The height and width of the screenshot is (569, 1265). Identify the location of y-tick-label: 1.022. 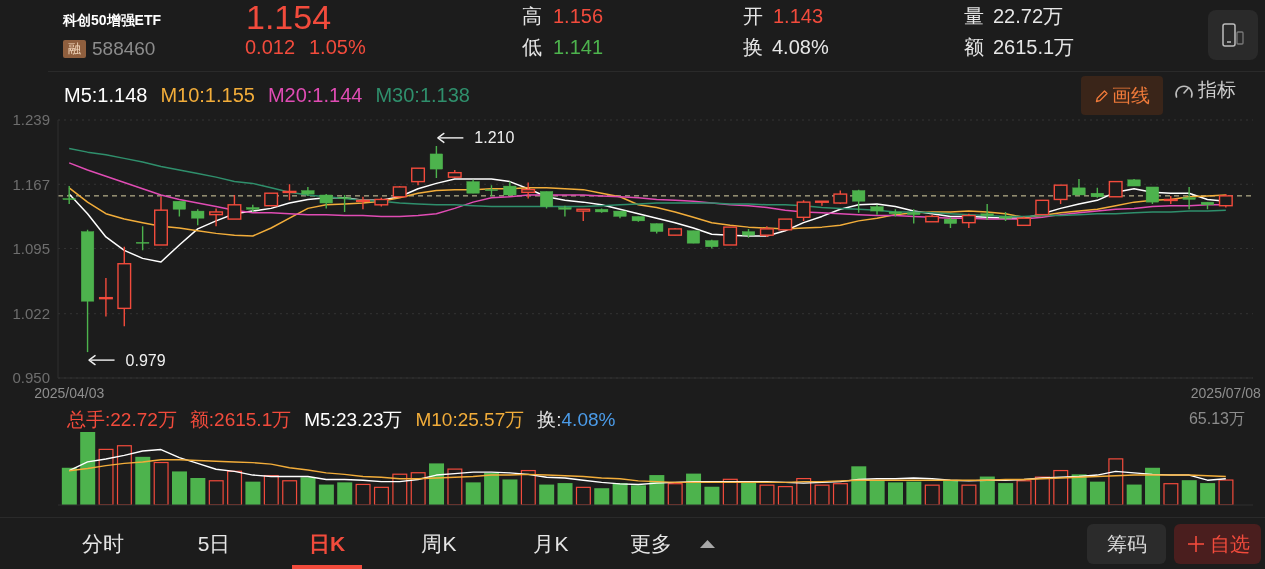
(31, 314).